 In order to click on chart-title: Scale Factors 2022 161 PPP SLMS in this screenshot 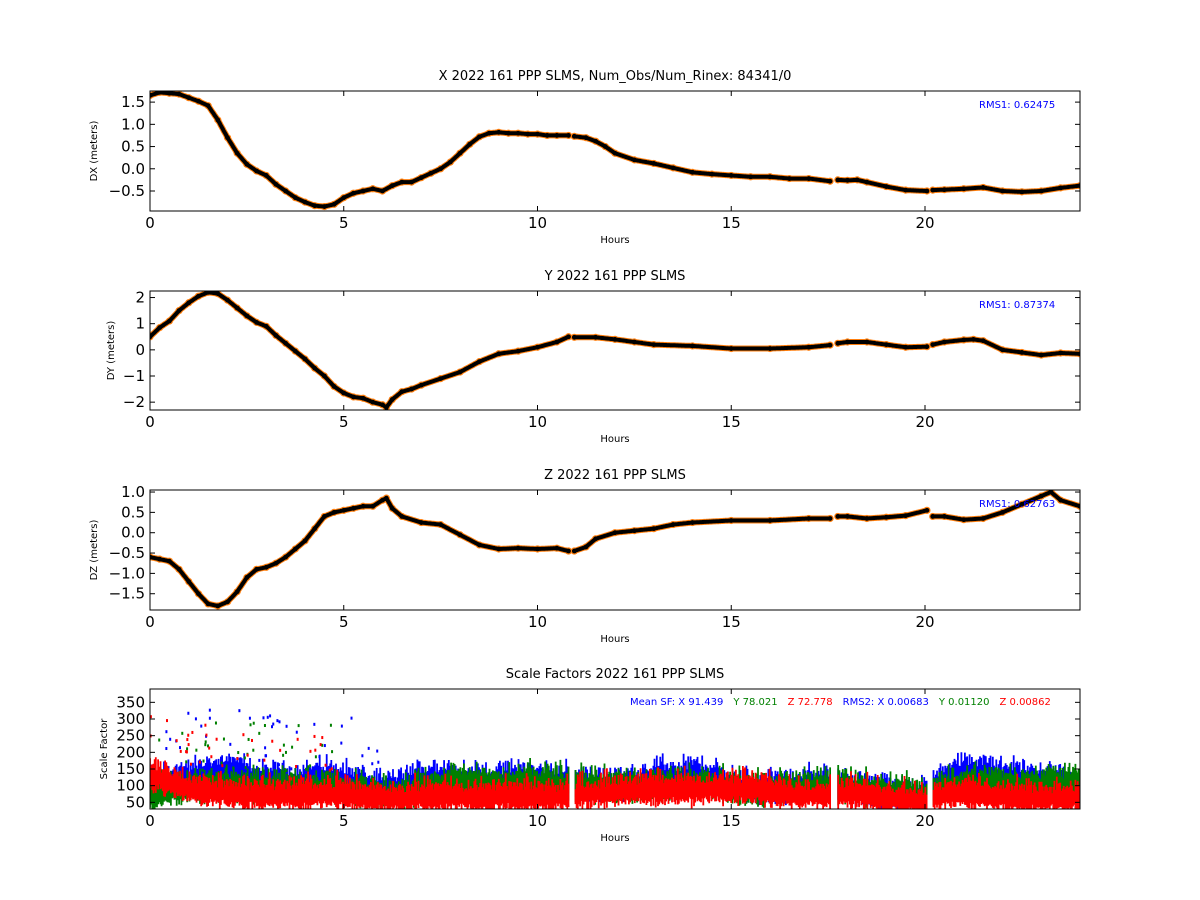, I will do `click(615, 674)`.